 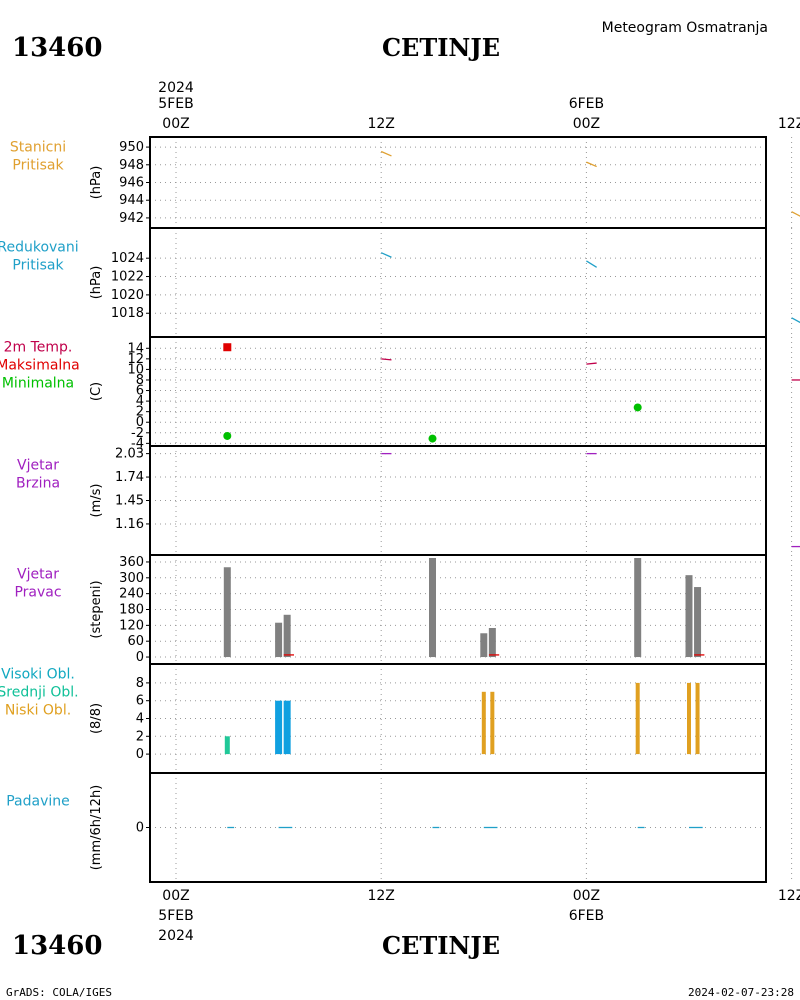 What do you see at coordinates (408, 500) in the screenshot?
I see `panel-vjetar_brzina: 2.03 1.74 1.45 1.16 (m/s) Vjetar Brzina` at bounding box center [408, 500].